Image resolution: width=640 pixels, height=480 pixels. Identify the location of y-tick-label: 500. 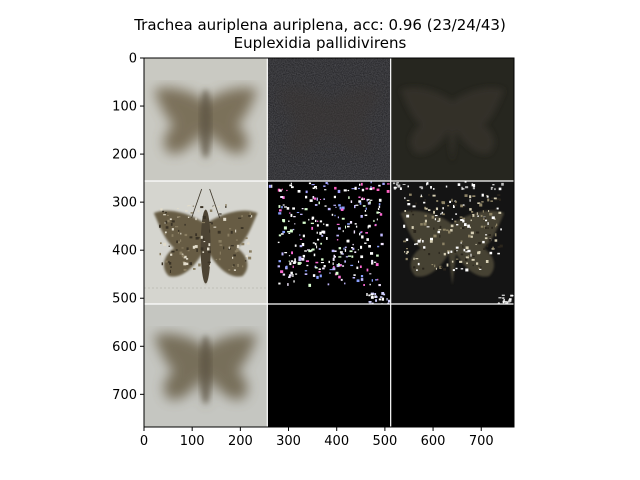
(124, 299).